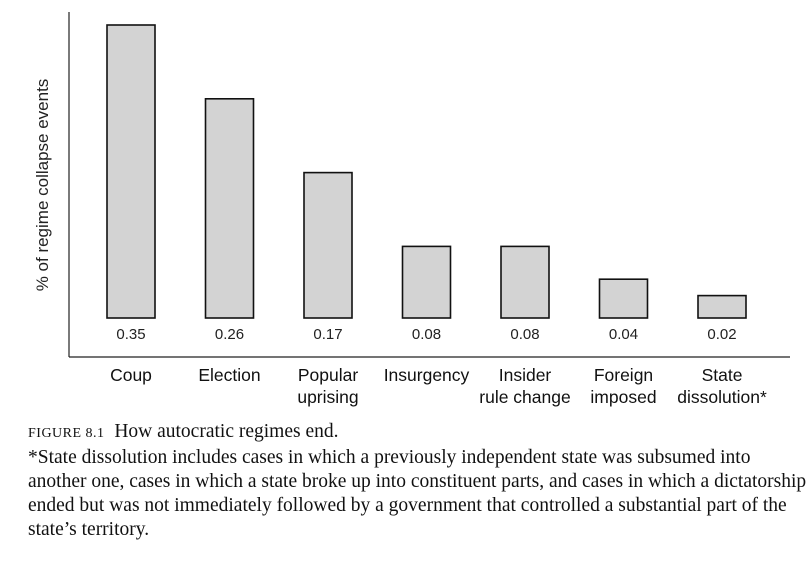  Describe the element at coordinates (427, 375) in the screenshot. I see `category-label: Insurgency` at that location.